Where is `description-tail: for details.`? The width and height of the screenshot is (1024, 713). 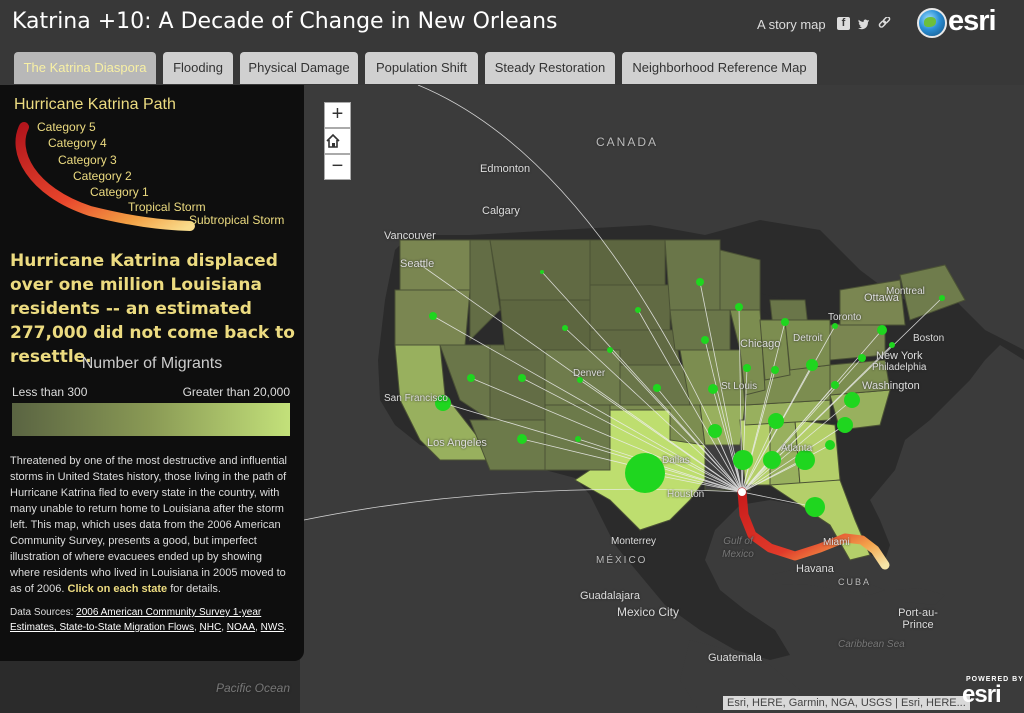 description-tail: for details. is located at coordinates (195, 589).